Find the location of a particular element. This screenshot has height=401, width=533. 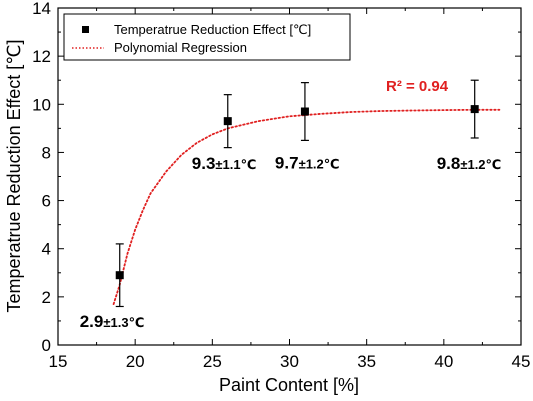

y-axis-title: Temperatrue Reduction Effect [℃] is located at coordinates (14, 175).